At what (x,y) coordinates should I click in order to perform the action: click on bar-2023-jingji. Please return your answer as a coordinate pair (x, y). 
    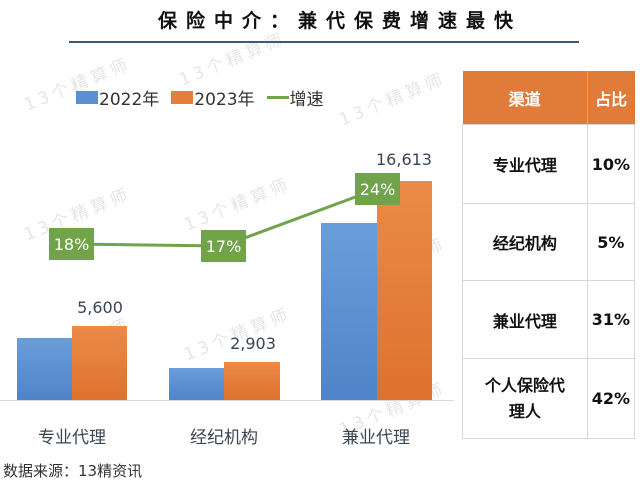
    Looking at the image, I should click on (252, 381).